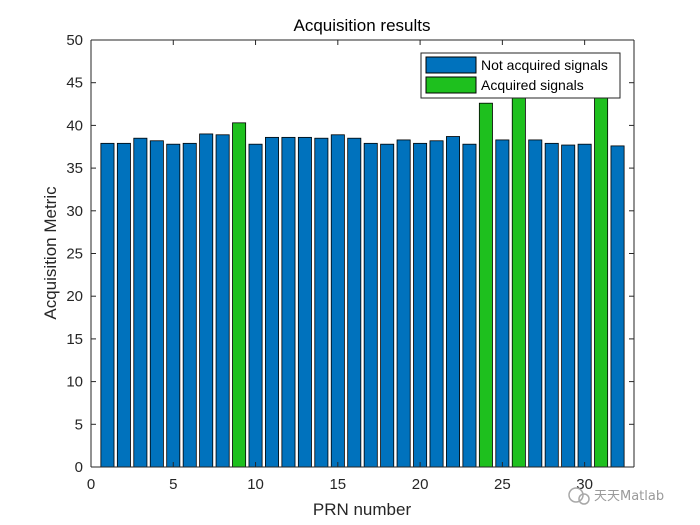 This screenshot has width=700, height=525. What do you see at coordinates (337, 484) in the screenshot?
I see `x-tick-label: 15` at bounding box center [337, 484].